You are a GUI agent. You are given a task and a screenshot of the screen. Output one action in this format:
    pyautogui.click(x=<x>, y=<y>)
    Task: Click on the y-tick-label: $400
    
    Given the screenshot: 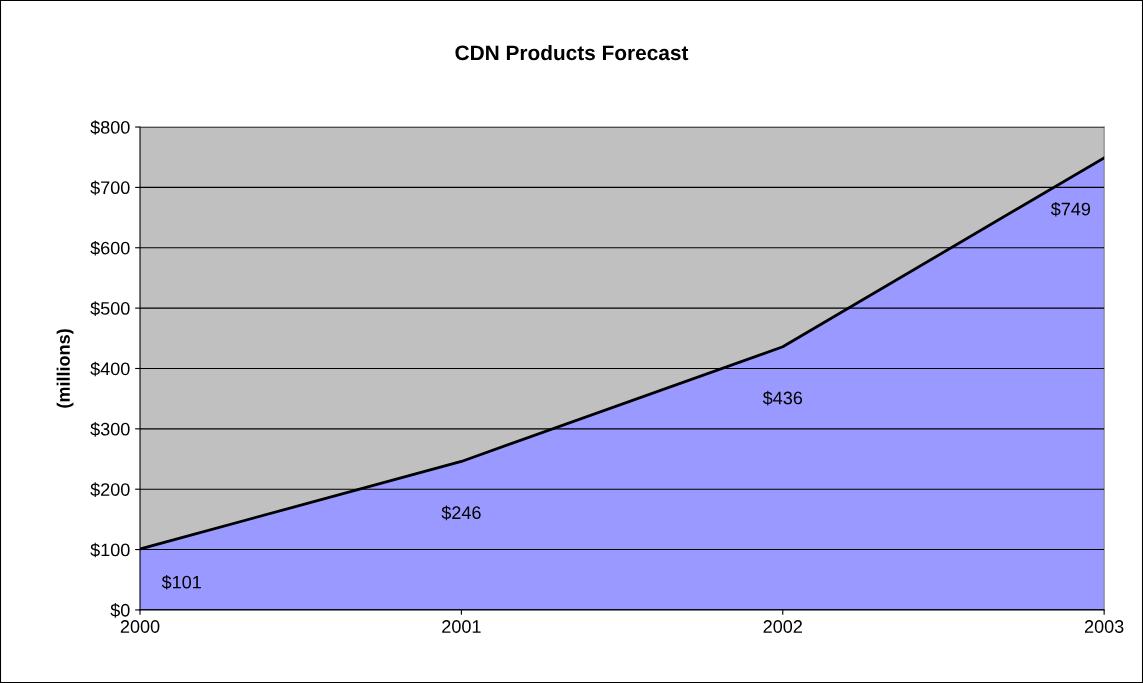 What is the action you would take?
    pyautogui.click(x=110, y=369)
    